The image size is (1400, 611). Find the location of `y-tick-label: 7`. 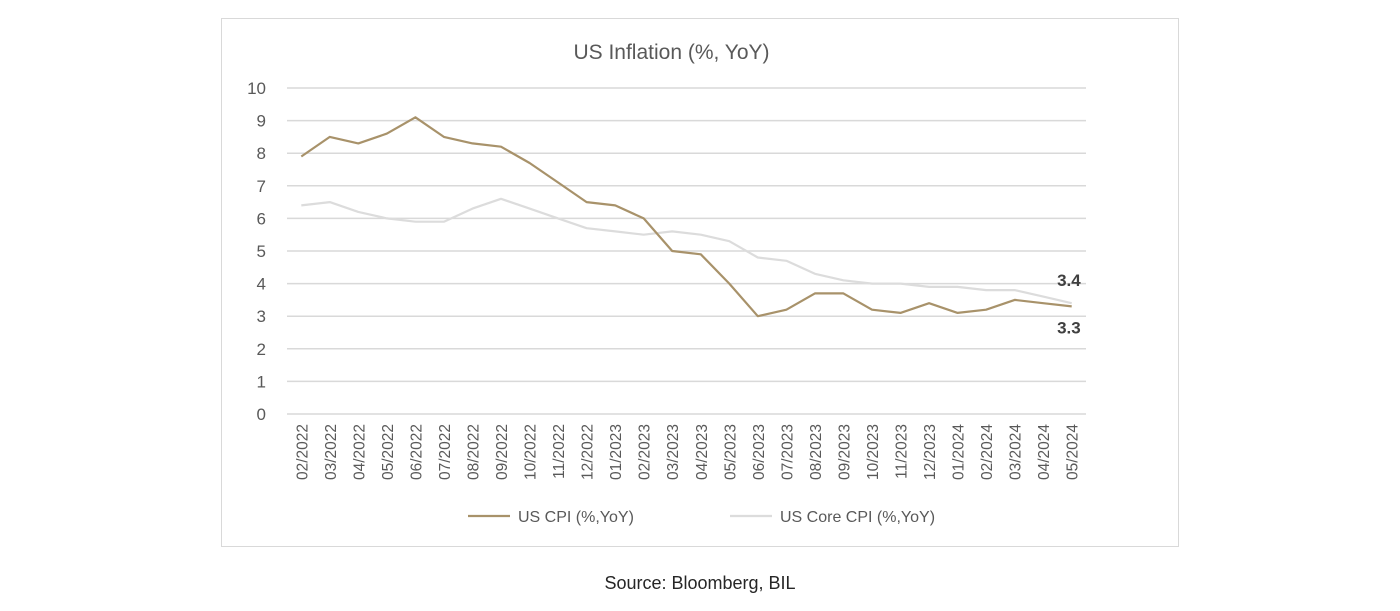

y-tick-label: 7 is located at coordinates (261, 186).